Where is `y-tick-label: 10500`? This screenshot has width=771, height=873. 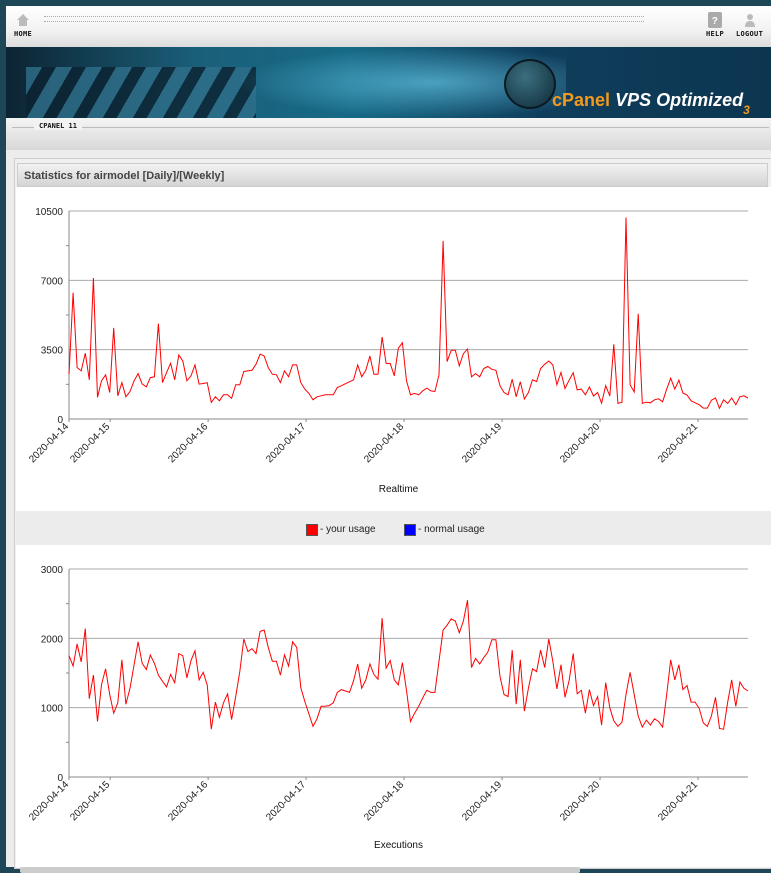 y-tick-label: 10500 is located at coordinates (49, 212).